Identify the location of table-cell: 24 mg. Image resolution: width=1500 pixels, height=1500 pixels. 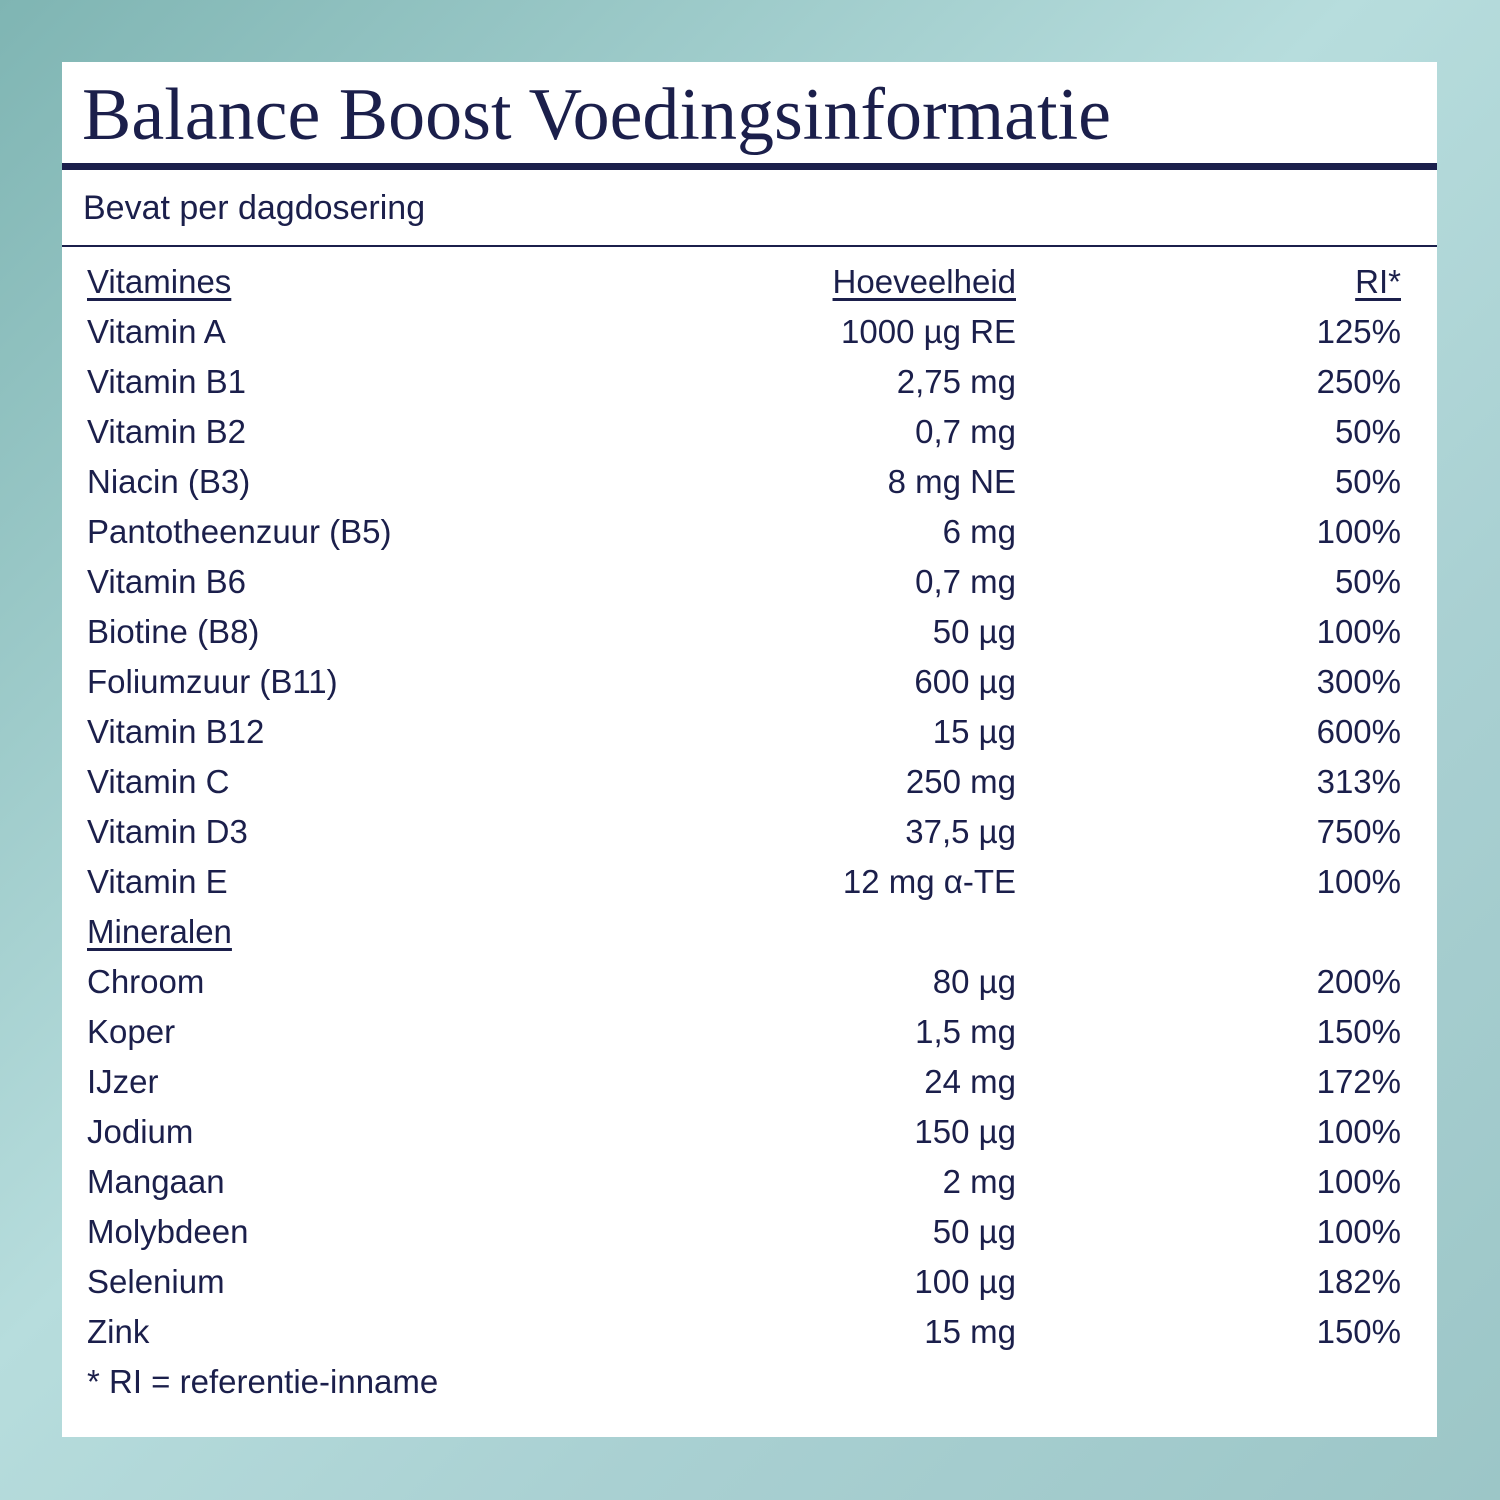
(970, 1081).